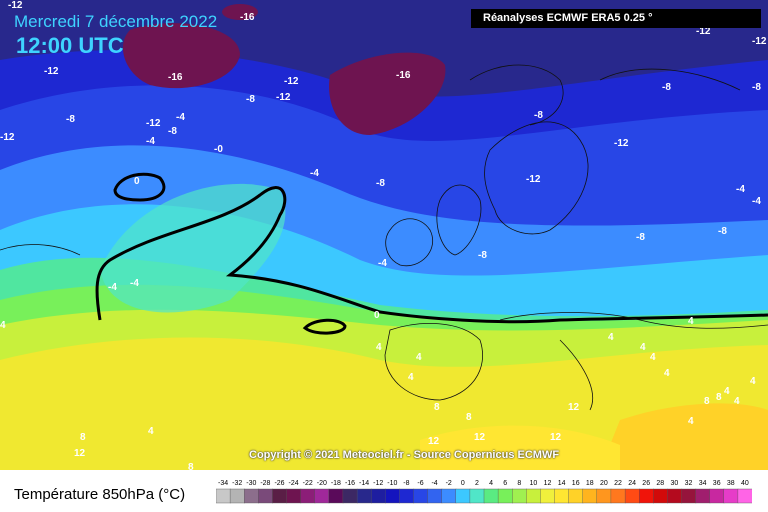  Describe the element at coordinates (463, 483) in the screenshot. I see `legend-tick-label: 0` at that location.